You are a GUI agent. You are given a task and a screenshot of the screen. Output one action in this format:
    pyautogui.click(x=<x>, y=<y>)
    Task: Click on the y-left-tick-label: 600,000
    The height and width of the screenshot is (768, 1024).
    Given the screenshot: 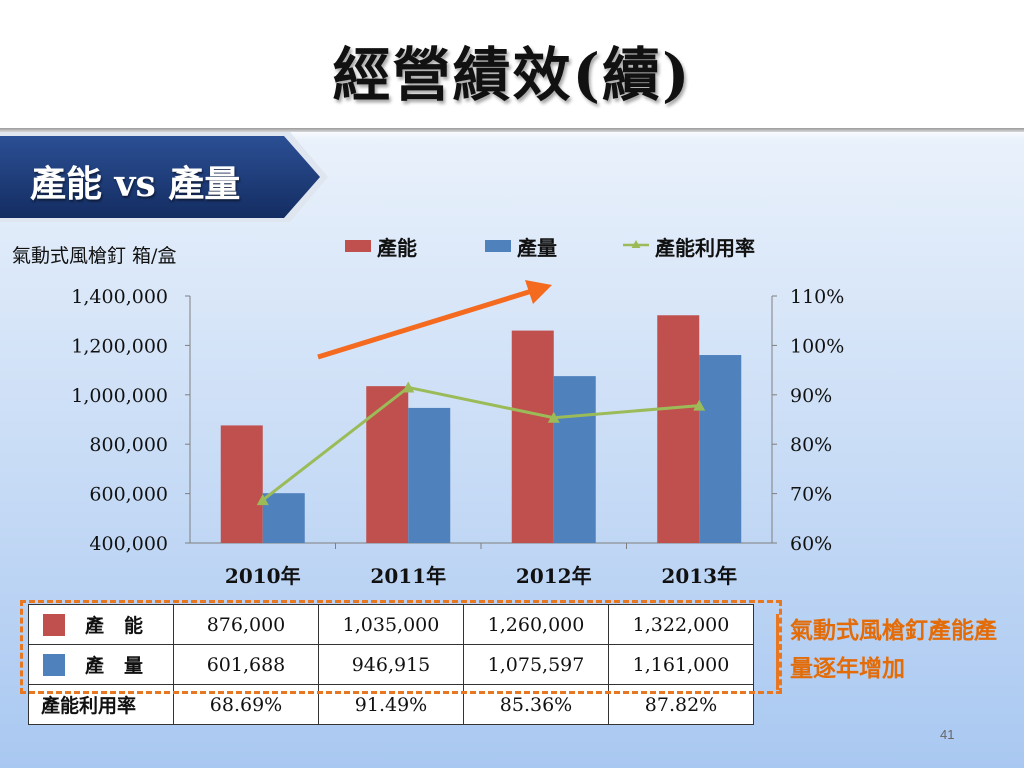 What is the action you would take?
    pyautogui.click(x=128, y=495)
    